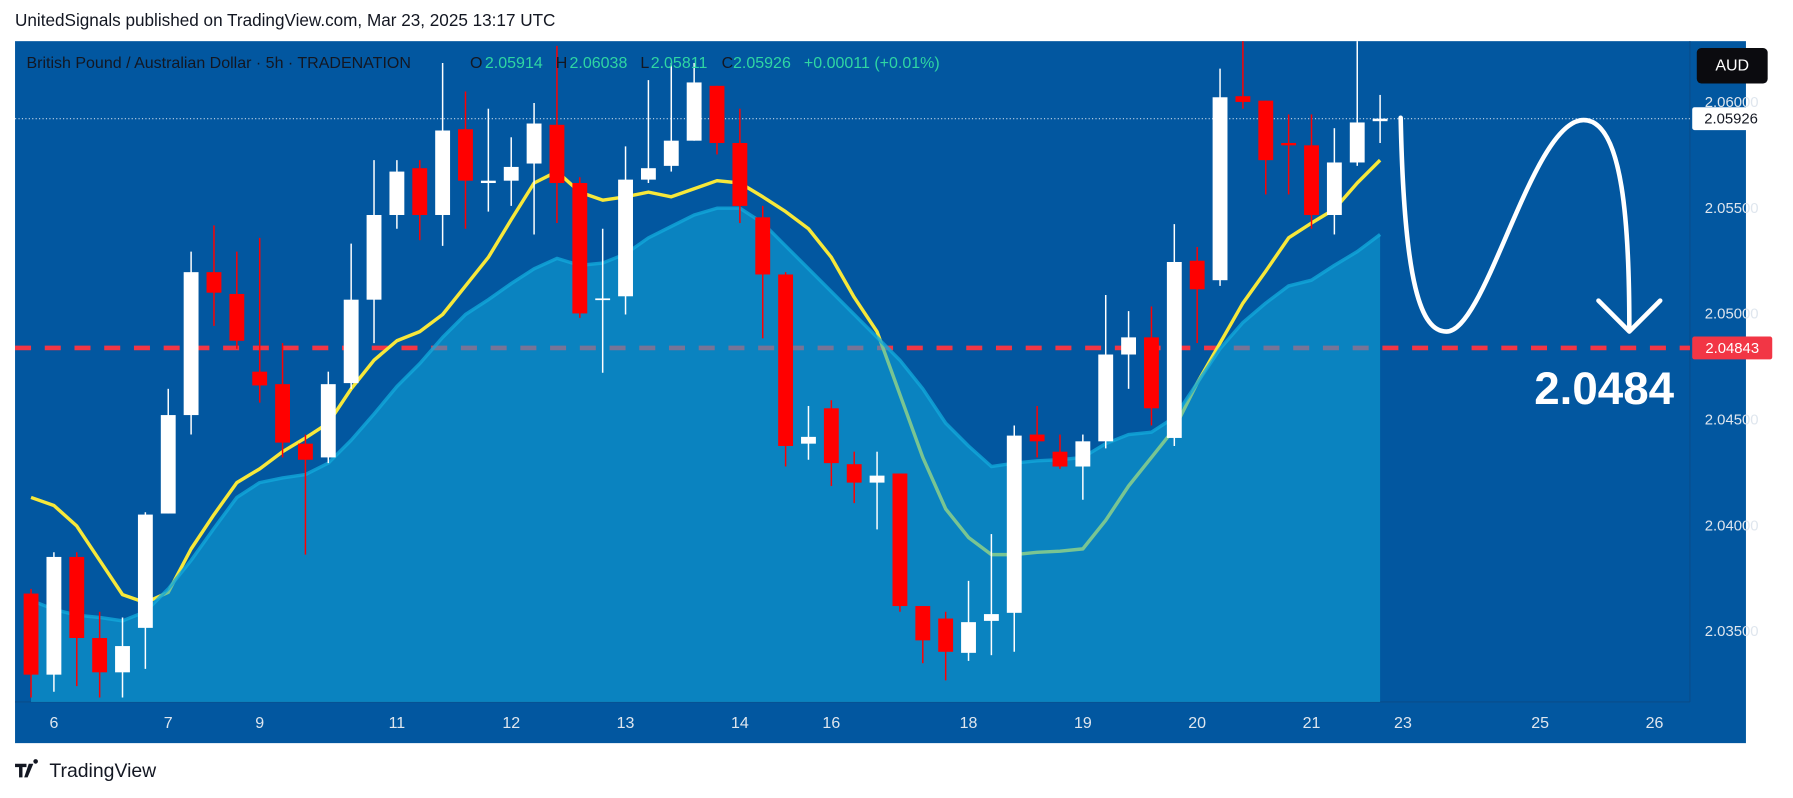 This screenshot has width=1793, height=798. I want to click on x-tick-label: 9, so click(259, 723).